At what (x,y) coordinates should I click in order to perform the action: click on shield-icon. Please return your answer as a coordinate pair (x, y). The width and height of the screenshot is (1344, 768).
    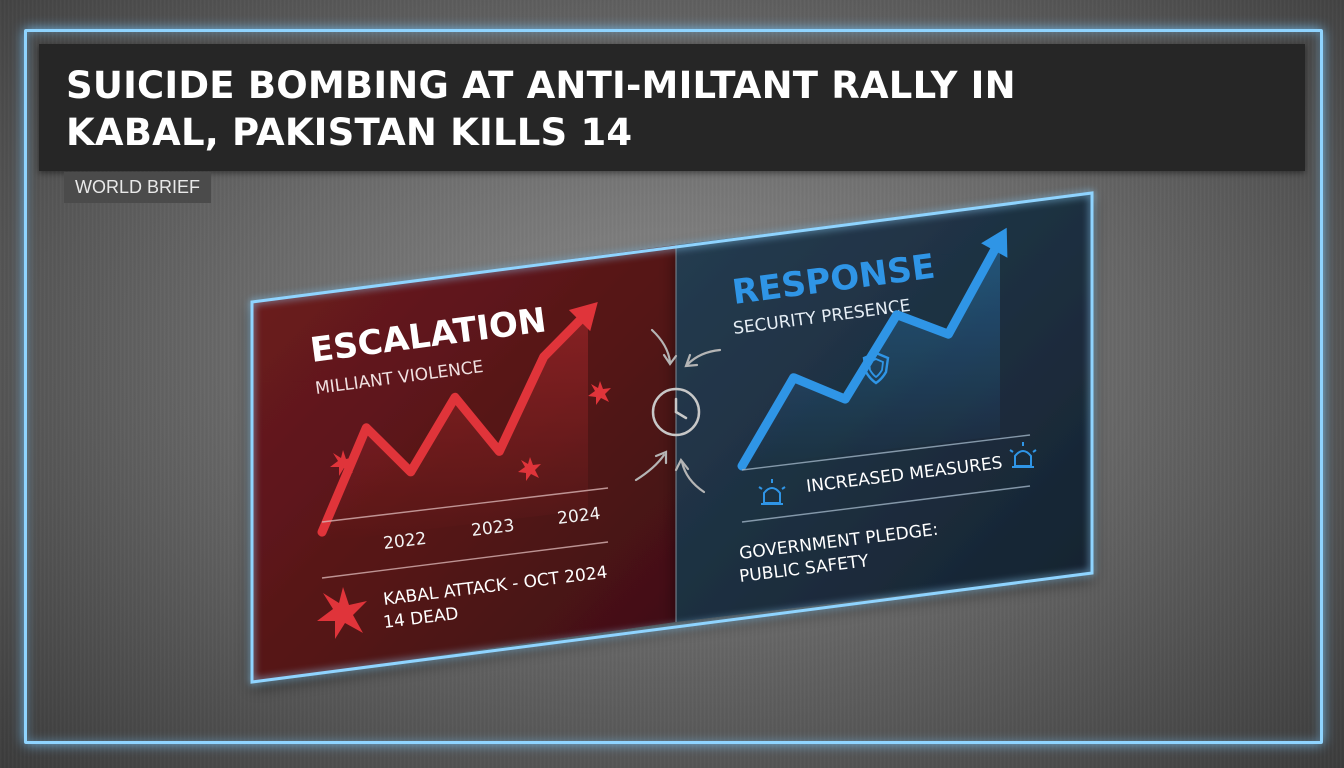
    Looking at the image, I should click on (876, 368).